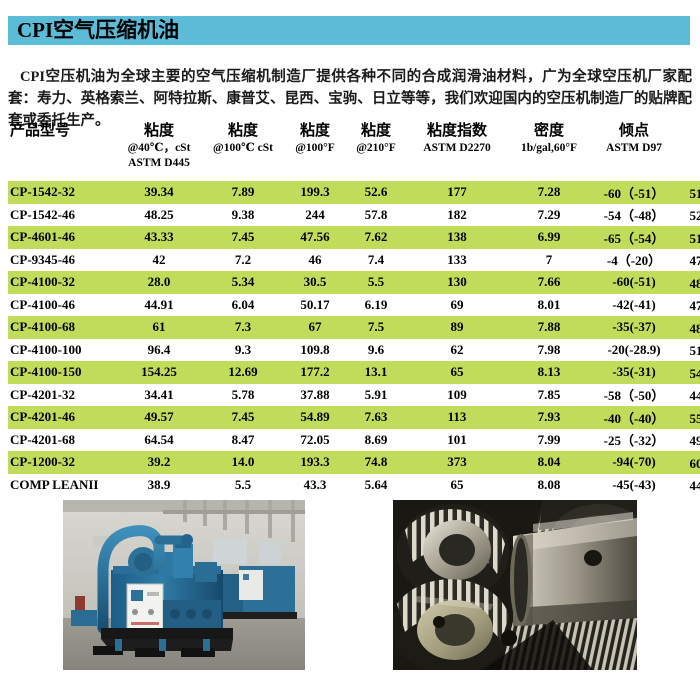 The width and height of the screenshot is (700, 684). Describe the element at coordinates (315, 372) in the screenshot. I see `table-cell: 177.2` at that location.